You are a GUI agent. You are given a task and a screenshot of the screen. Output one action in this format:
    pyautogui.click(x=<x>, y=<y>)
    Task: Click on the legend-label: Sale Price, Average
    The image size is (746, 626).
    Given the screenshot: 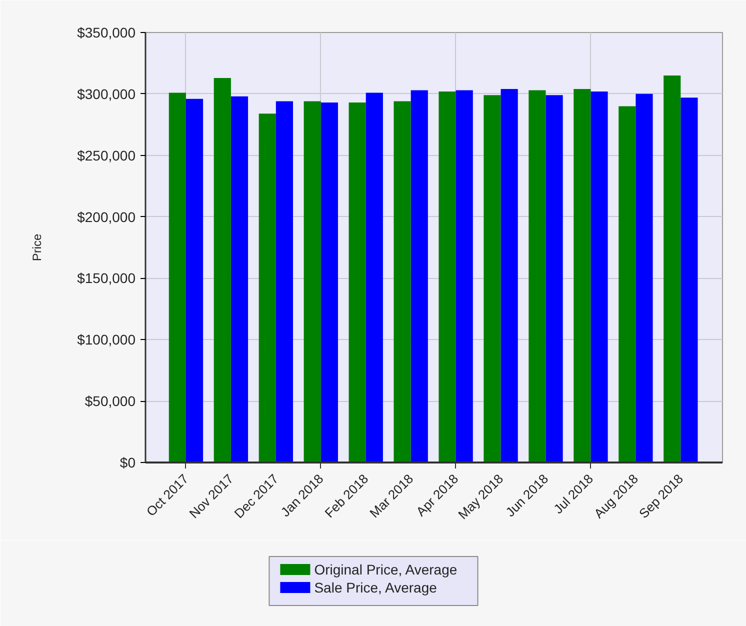 What is the action you would take?
    pyautogui.click(x=376, y=588)
    